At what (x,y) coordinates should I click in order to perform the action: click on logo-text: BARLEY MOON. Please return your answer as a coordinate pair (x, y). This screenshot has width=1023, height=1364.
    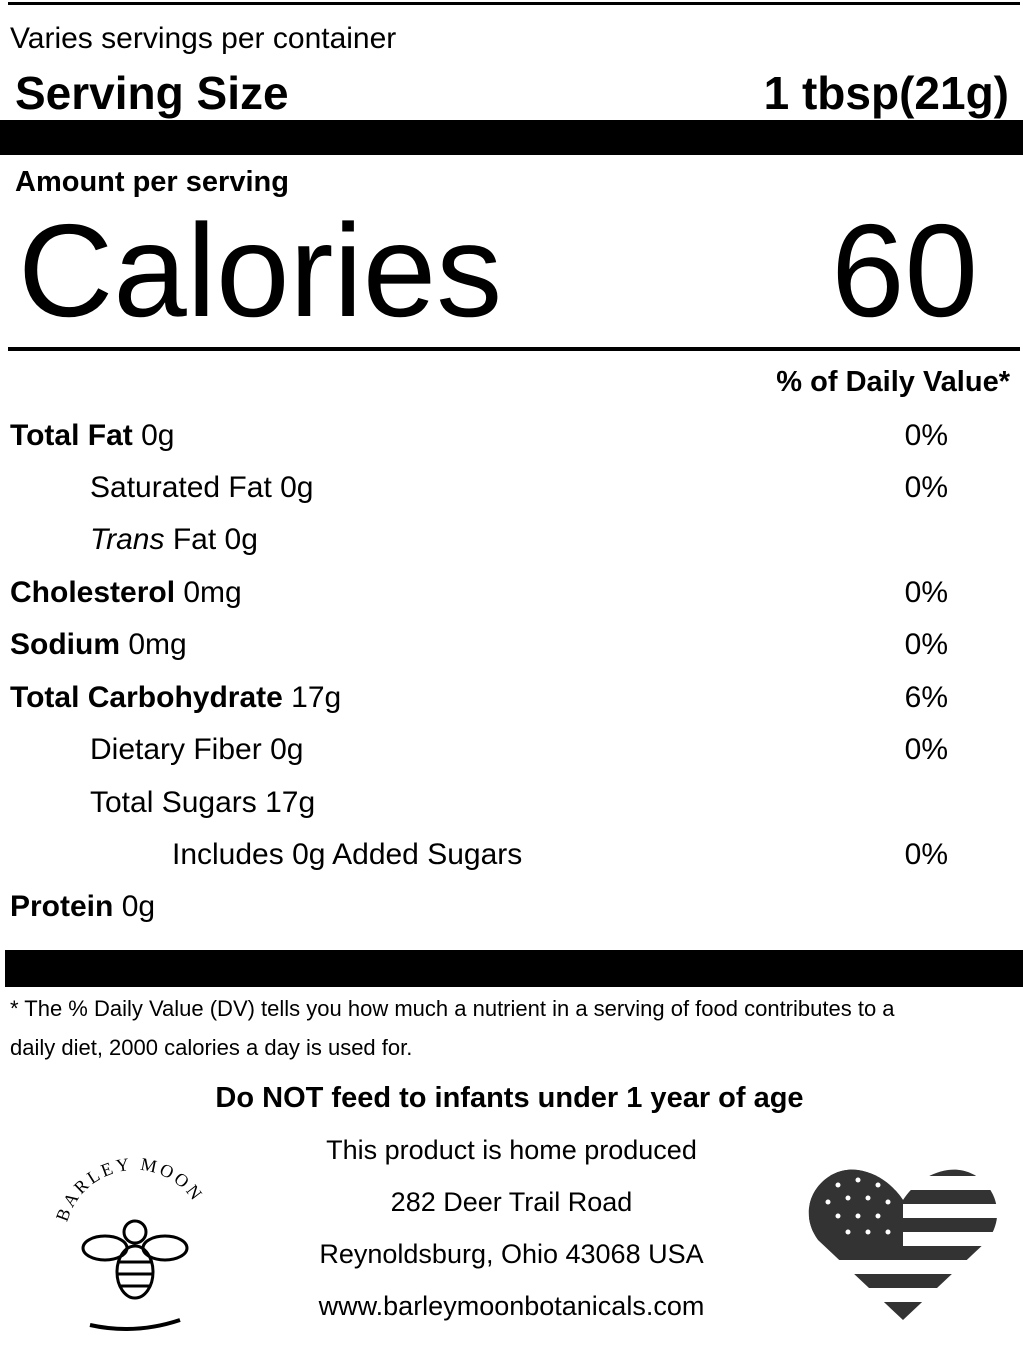
    Looking at the image, I should click on (130, 1189).